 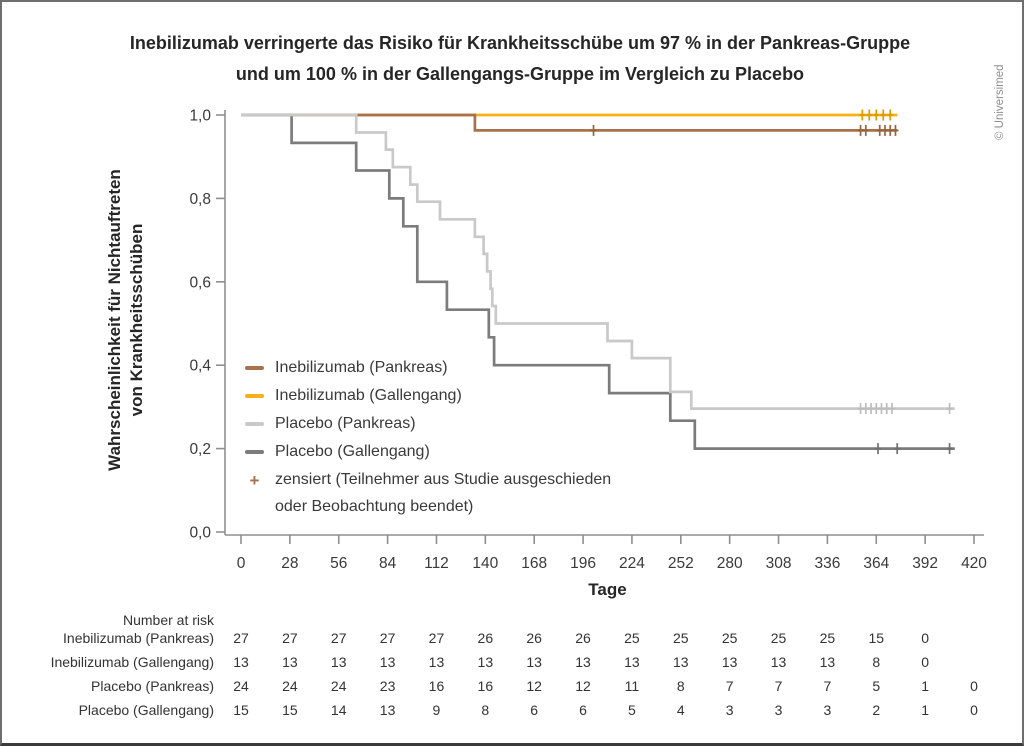 I want to click on x-tick-label: 364, so click(x=876, y=563).